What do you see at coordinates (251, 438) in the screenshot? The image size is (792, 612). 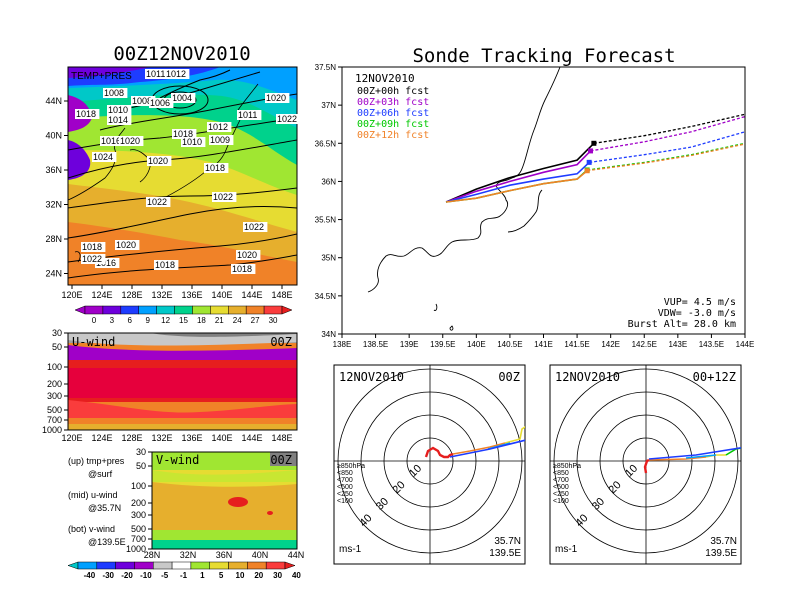 I see `u-x-tick-label: 144E` at bounding box center [251, 438].